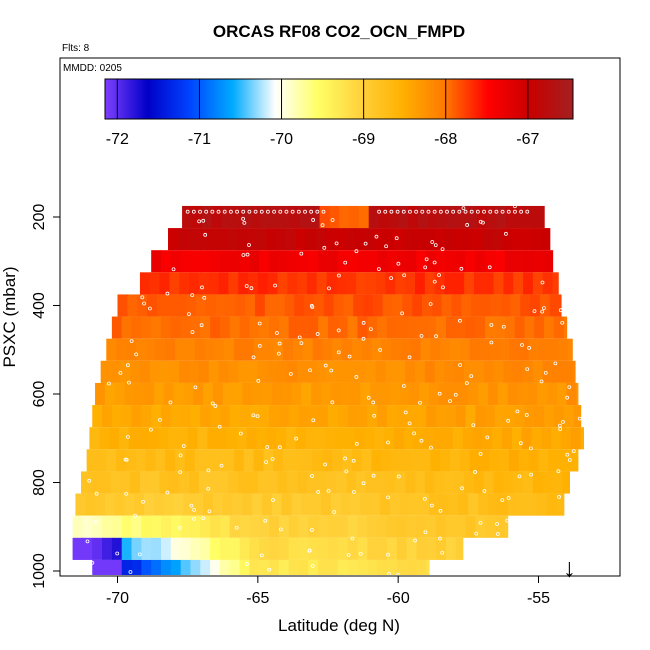  What do you see at coordinates (39, 394) in the screenshot?
I see `y-tick-label: 600` at bounding box center [39, 394].